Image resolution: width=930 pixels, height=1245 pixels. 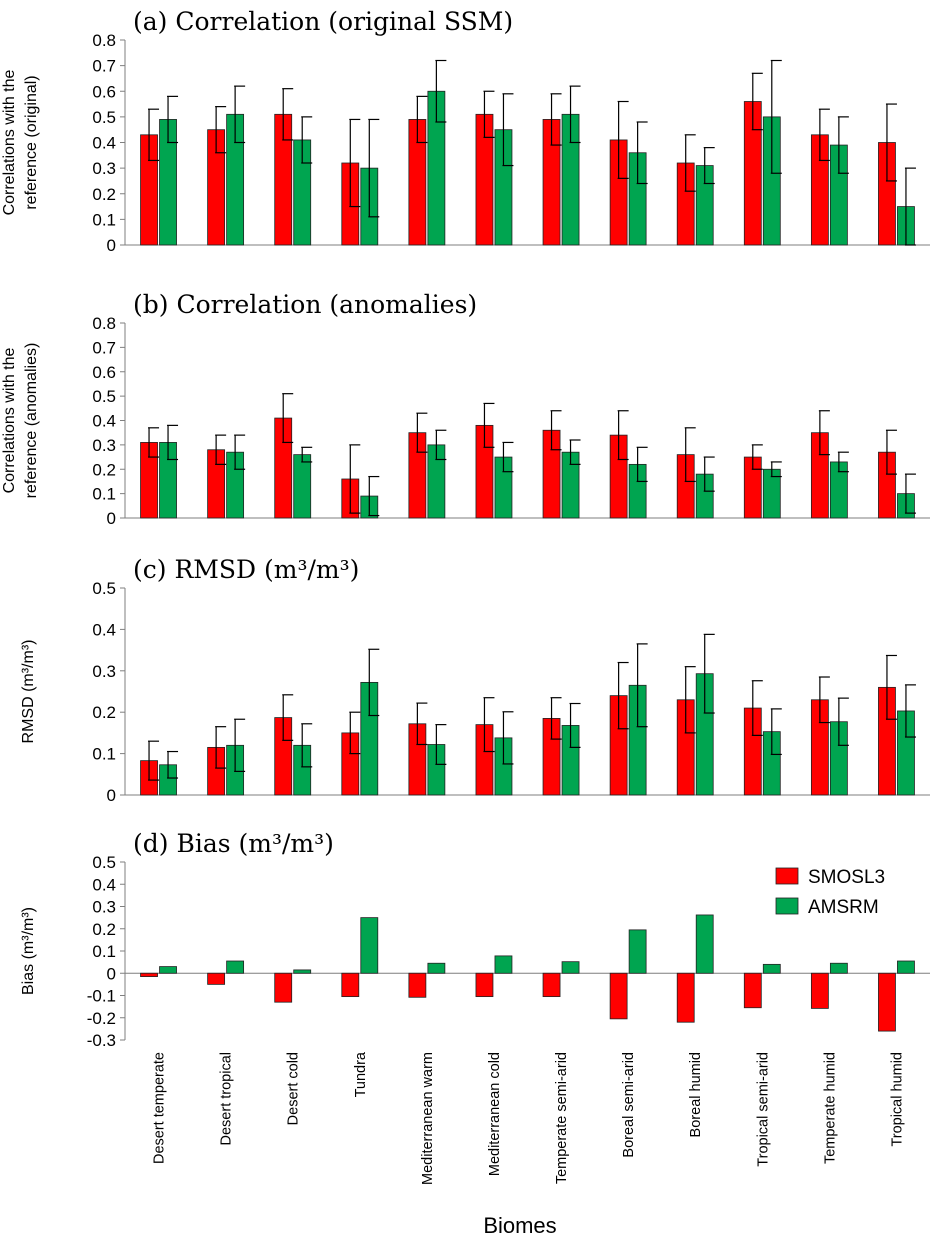 What do you see at coordinates (104, 219) in the screenshot?
I see `panel-a-y-tick-label: 0.1` at bounding box center [104, 219].